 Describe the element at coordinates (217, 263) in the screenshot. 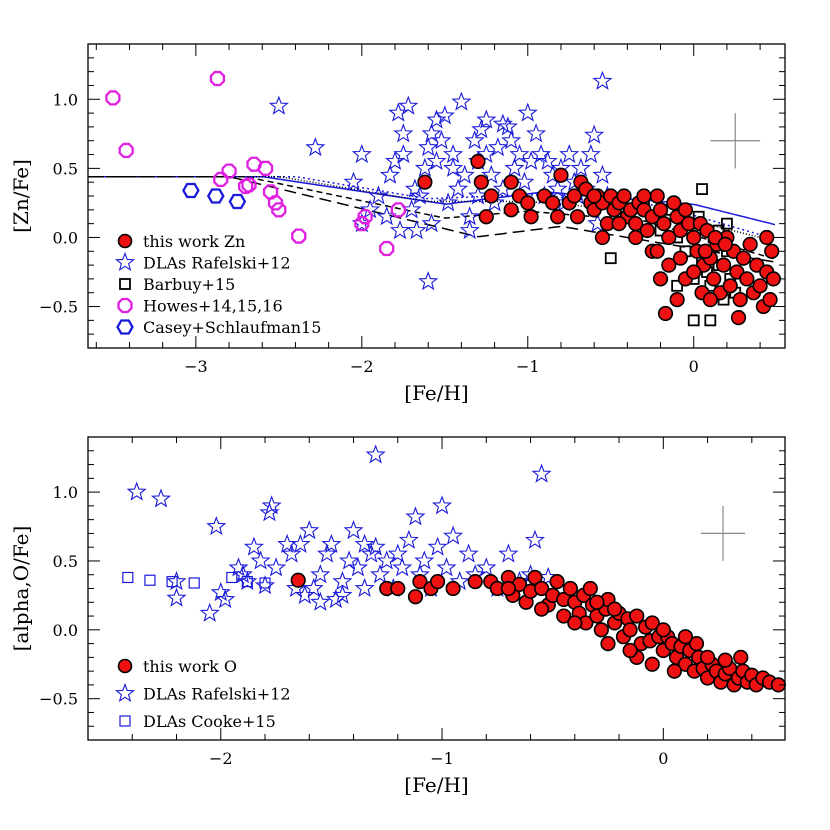

I see `legend-label: DLAs Rafelski+12` at that location.